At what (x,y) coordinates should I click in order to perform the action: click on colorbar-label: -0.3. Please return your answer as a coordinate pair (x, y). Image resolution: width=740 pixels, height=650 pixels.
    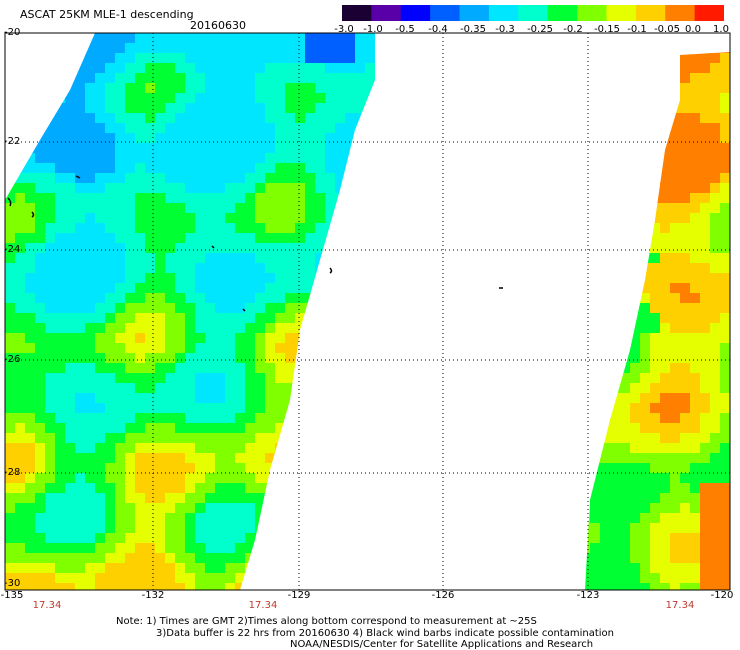
    Looking at the image, I should click on (505, 29).